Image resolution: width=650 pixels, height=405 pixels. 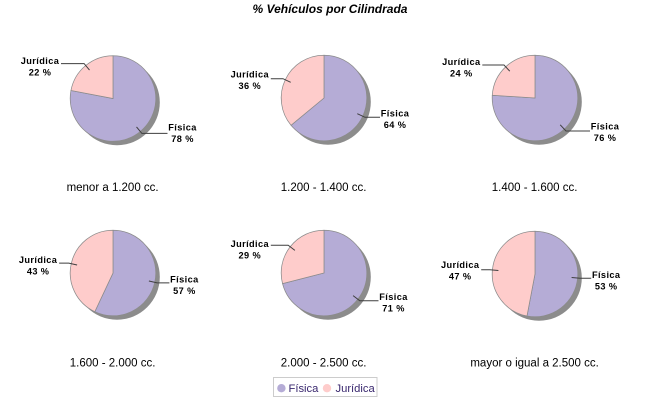 I want to click on svg-text: menor a 1.200 cc., so click(x=113, y=188).